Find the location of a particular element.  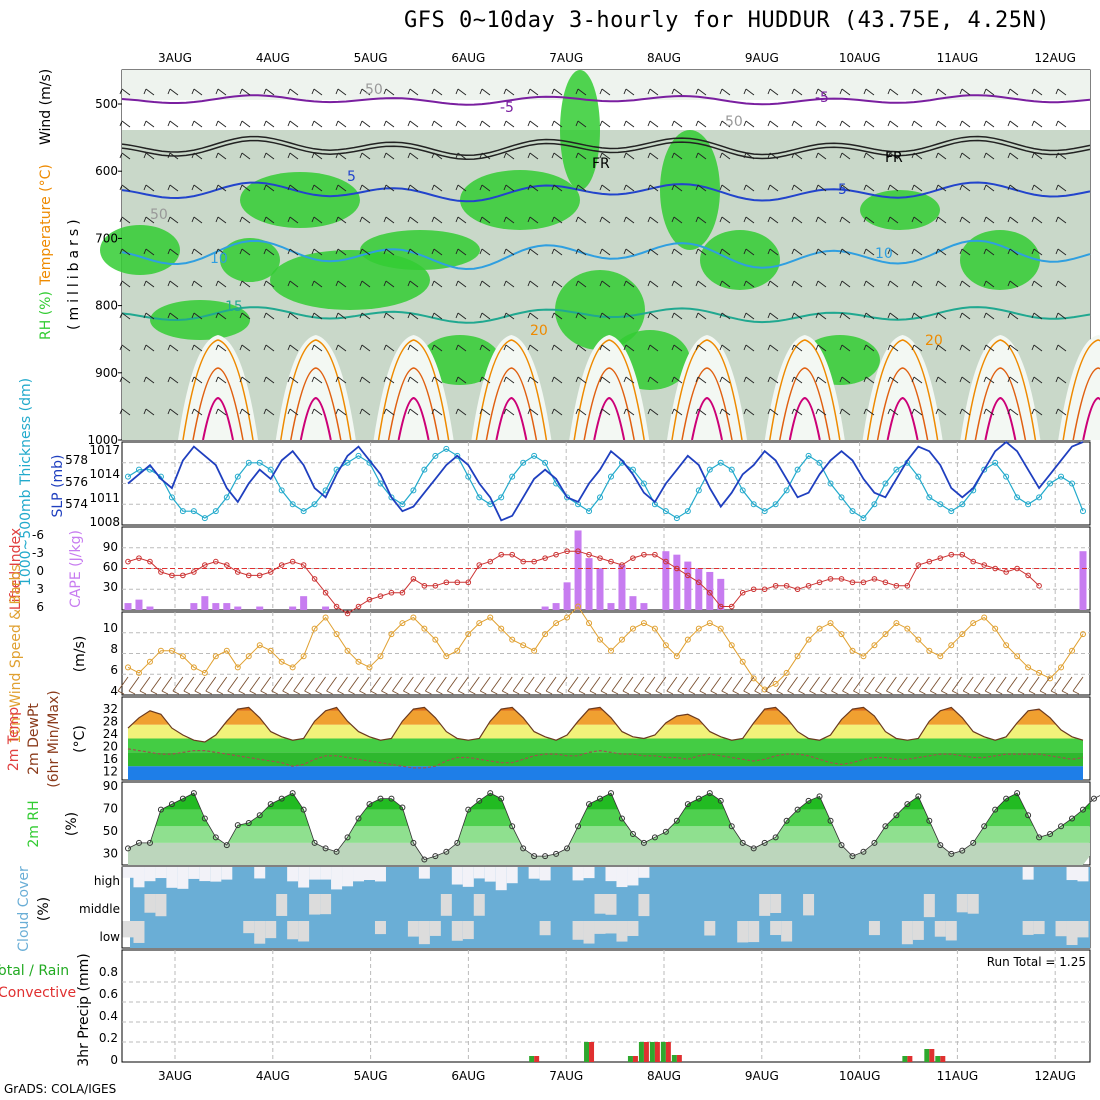

cloud-row-label: middle is located at coordinates (99, 909).